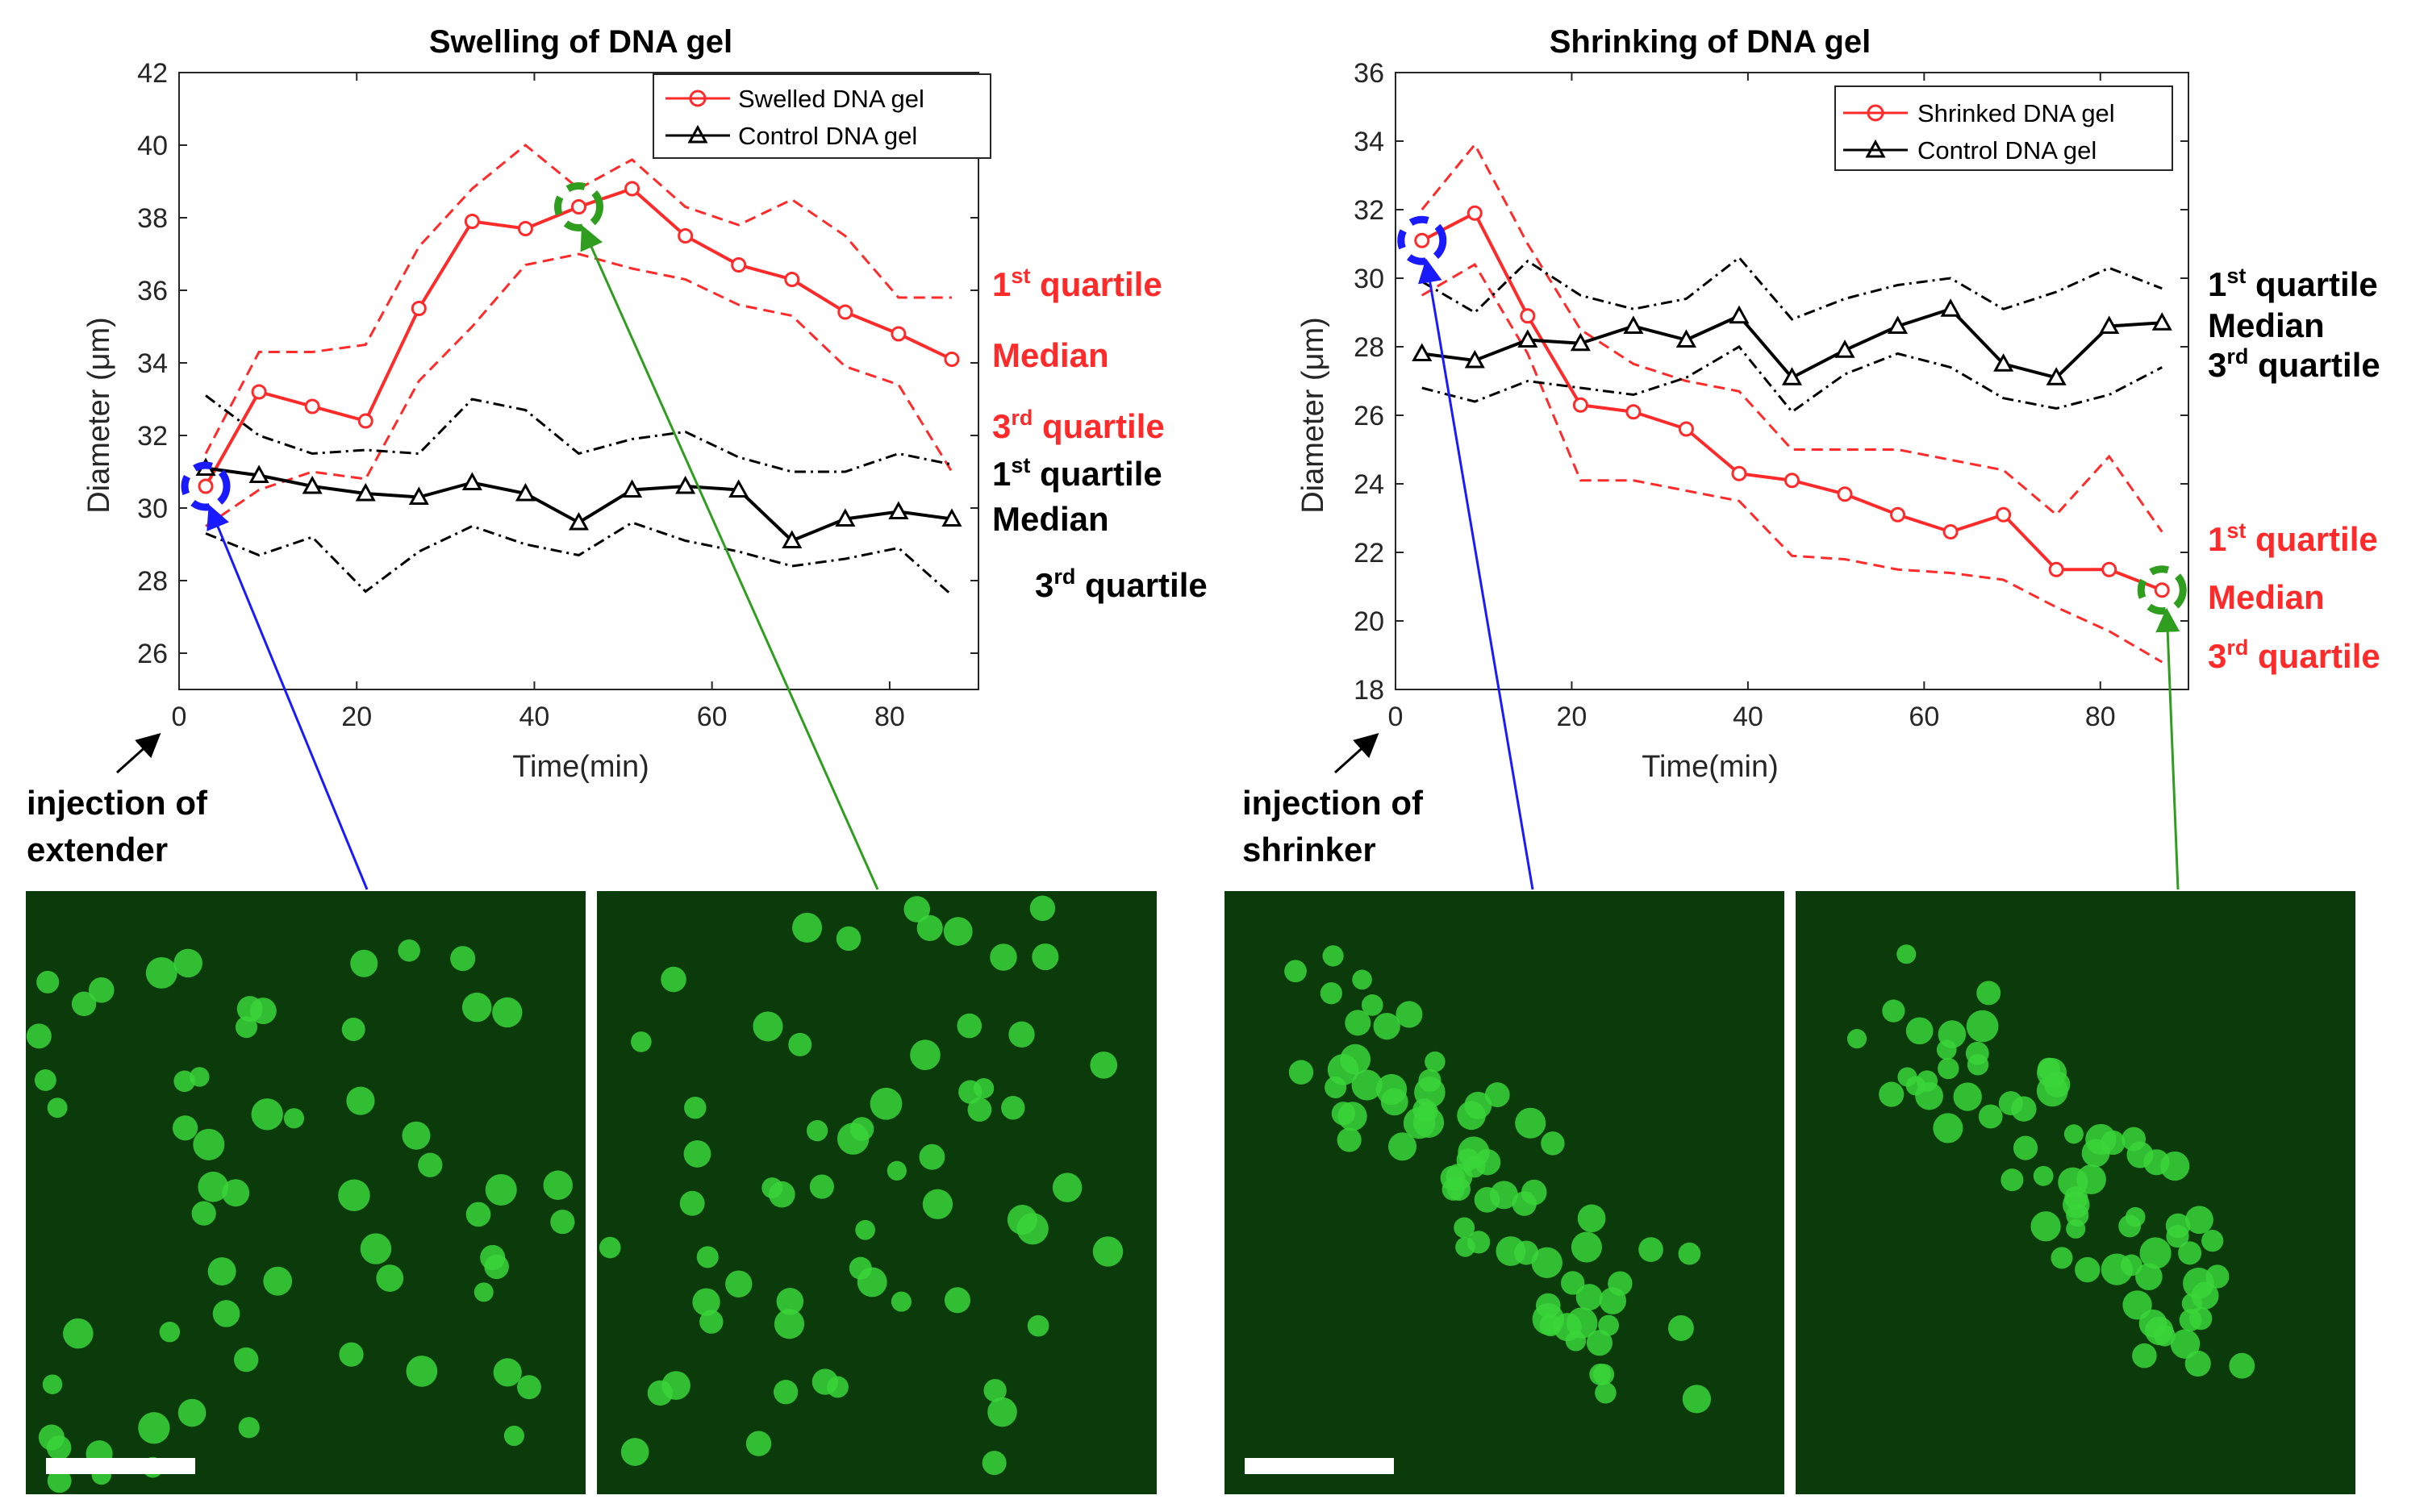 The width and height of the screenshot is (2424, 1512). I want to click on swelling-start-connector, so click(288, 697).